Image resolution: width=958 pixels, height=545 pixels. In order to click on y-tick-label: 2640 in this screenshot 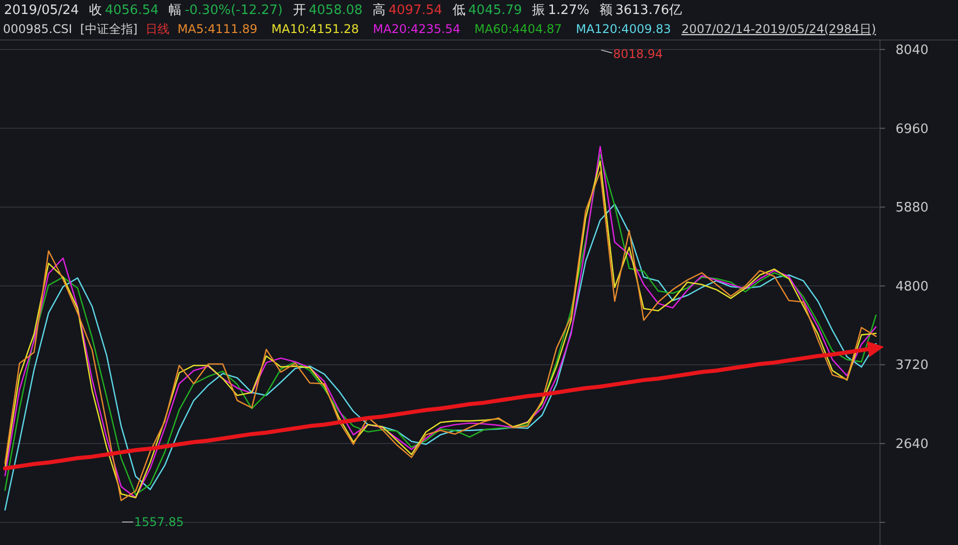, I will do `click(912, 444)`.